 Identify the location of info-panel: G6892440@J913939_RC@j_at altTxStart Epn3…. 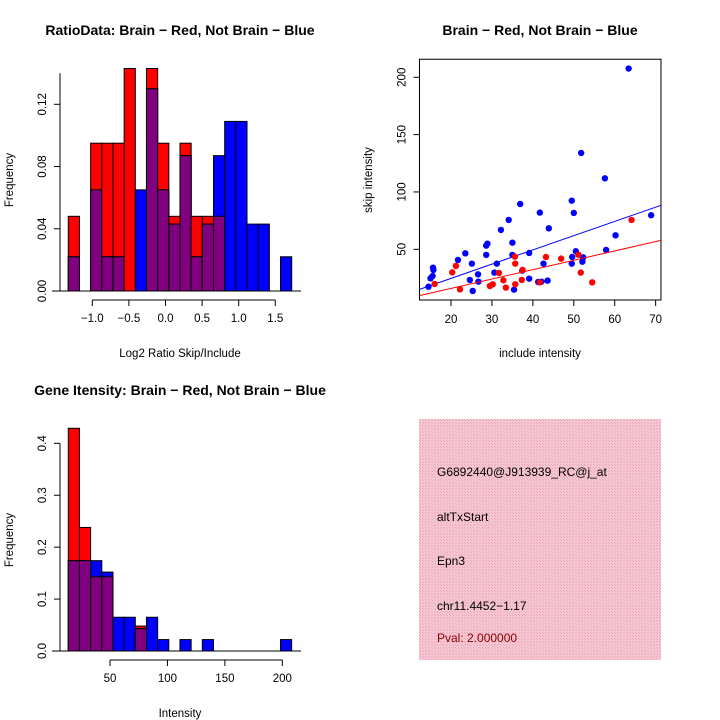
(540, 539).